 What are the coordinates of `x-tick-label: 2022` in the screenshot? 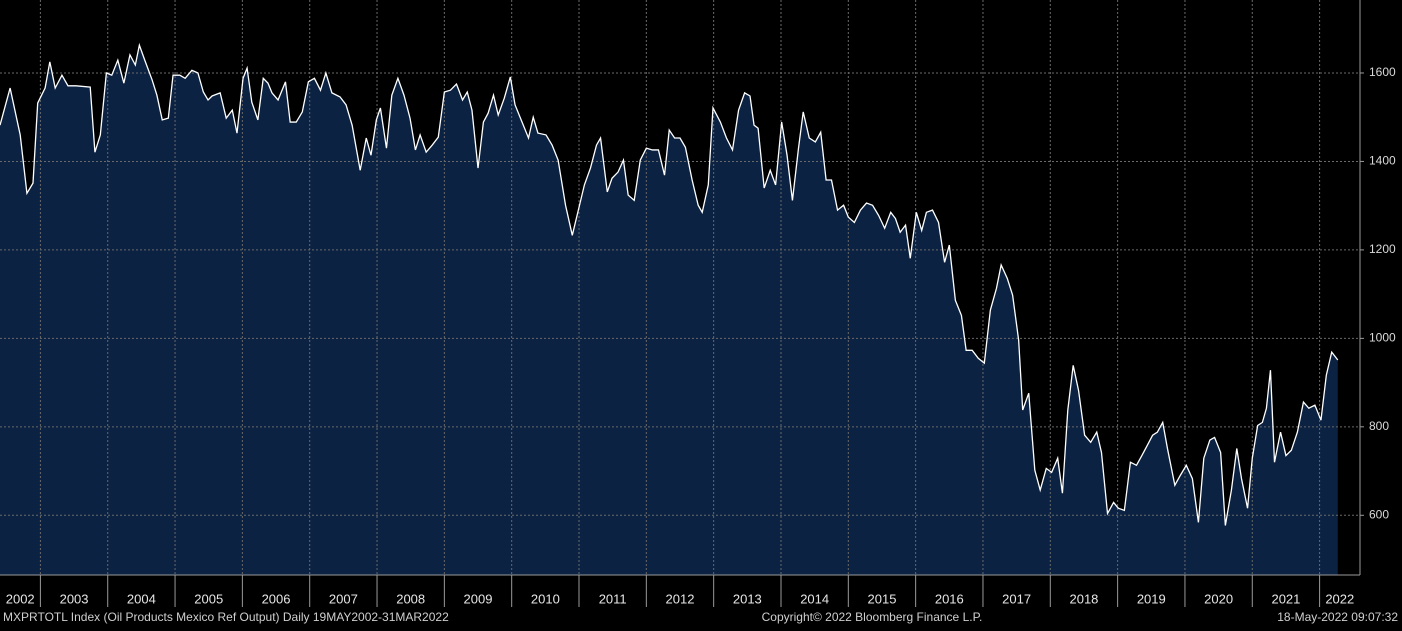 It's located at (1339, 598).